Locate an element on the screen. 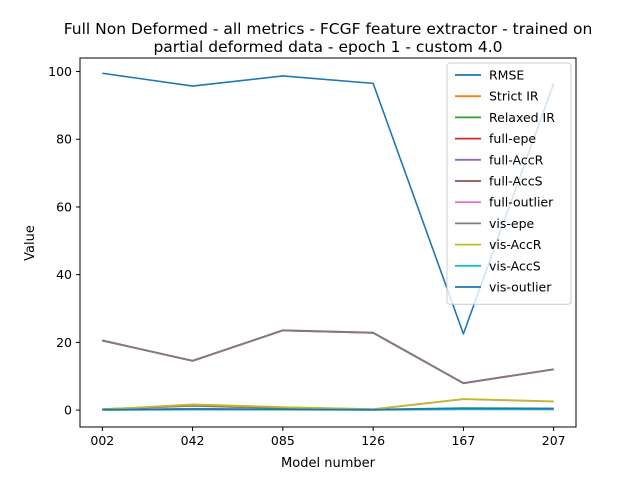 The height and width of the screenshot is (480, 640). legend-label: RMSE is located at coordinates (506, 75).